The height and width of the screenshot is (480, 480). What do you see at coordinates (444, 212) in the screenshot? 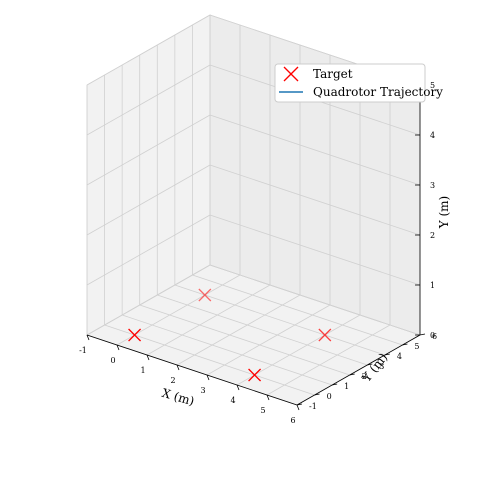
I see `z-axis-label: Y (m)` at bounding box center [444, 212].